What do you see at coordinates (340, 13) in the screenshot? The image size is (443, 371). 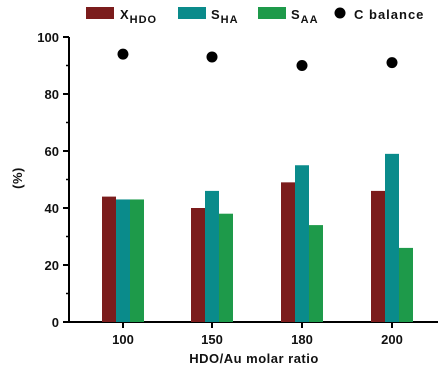 I see `legend-marker-c-balance` at bounding box center [340, 13].